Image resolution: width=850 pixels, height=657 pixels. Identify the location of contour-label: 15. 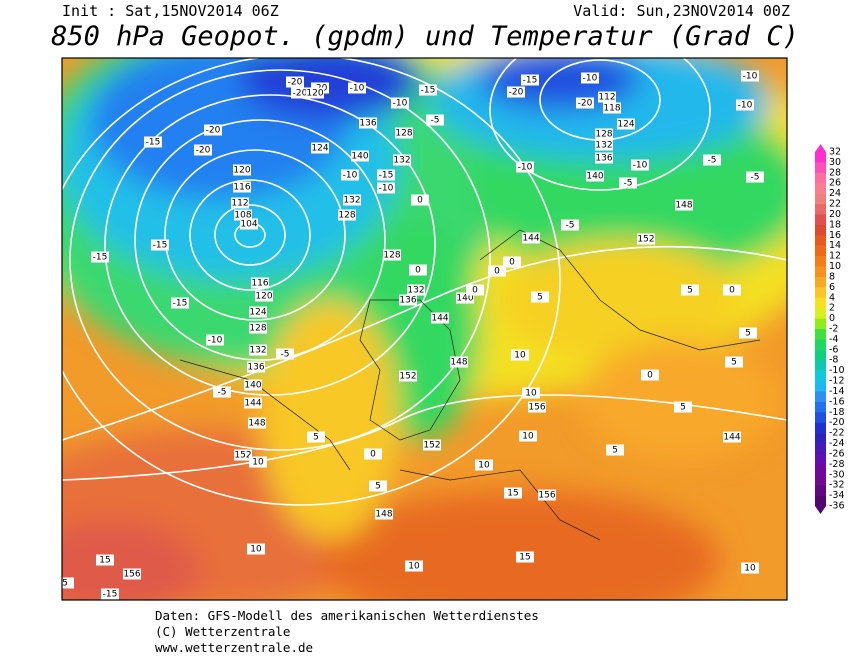
(512, 494).